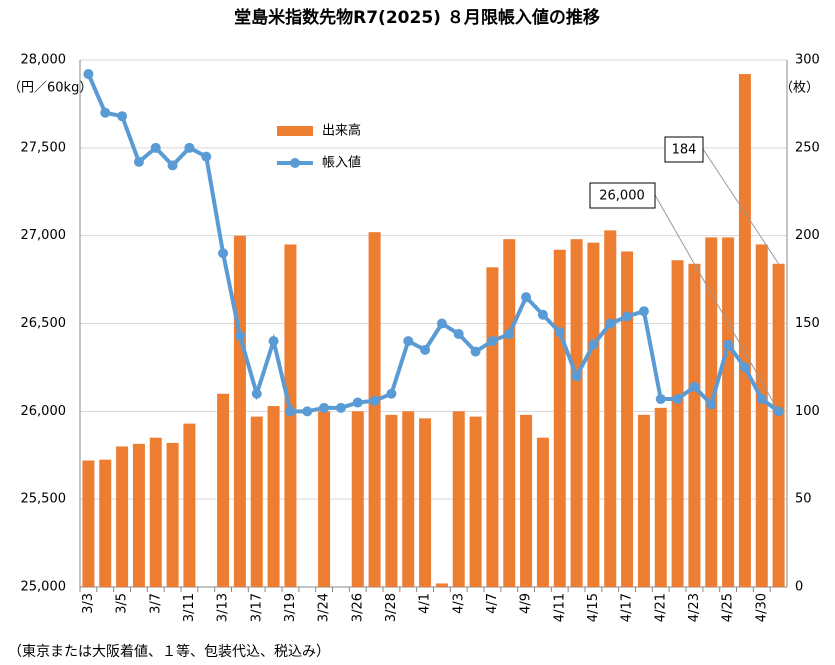 The height and width of the screenshot is (665, 835). Describe the element at coordinates (593, 607) in the screenshot. I see `x-tick-label: 4/15` at that location.